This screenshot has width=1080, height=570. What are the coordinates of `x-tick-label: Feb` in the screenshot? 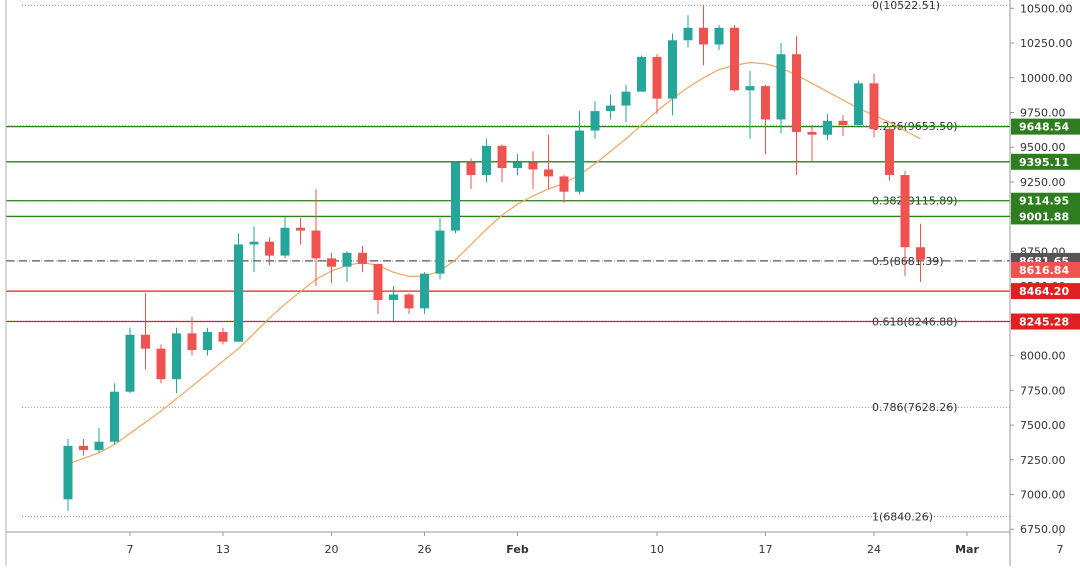 It's located at (517, 549).